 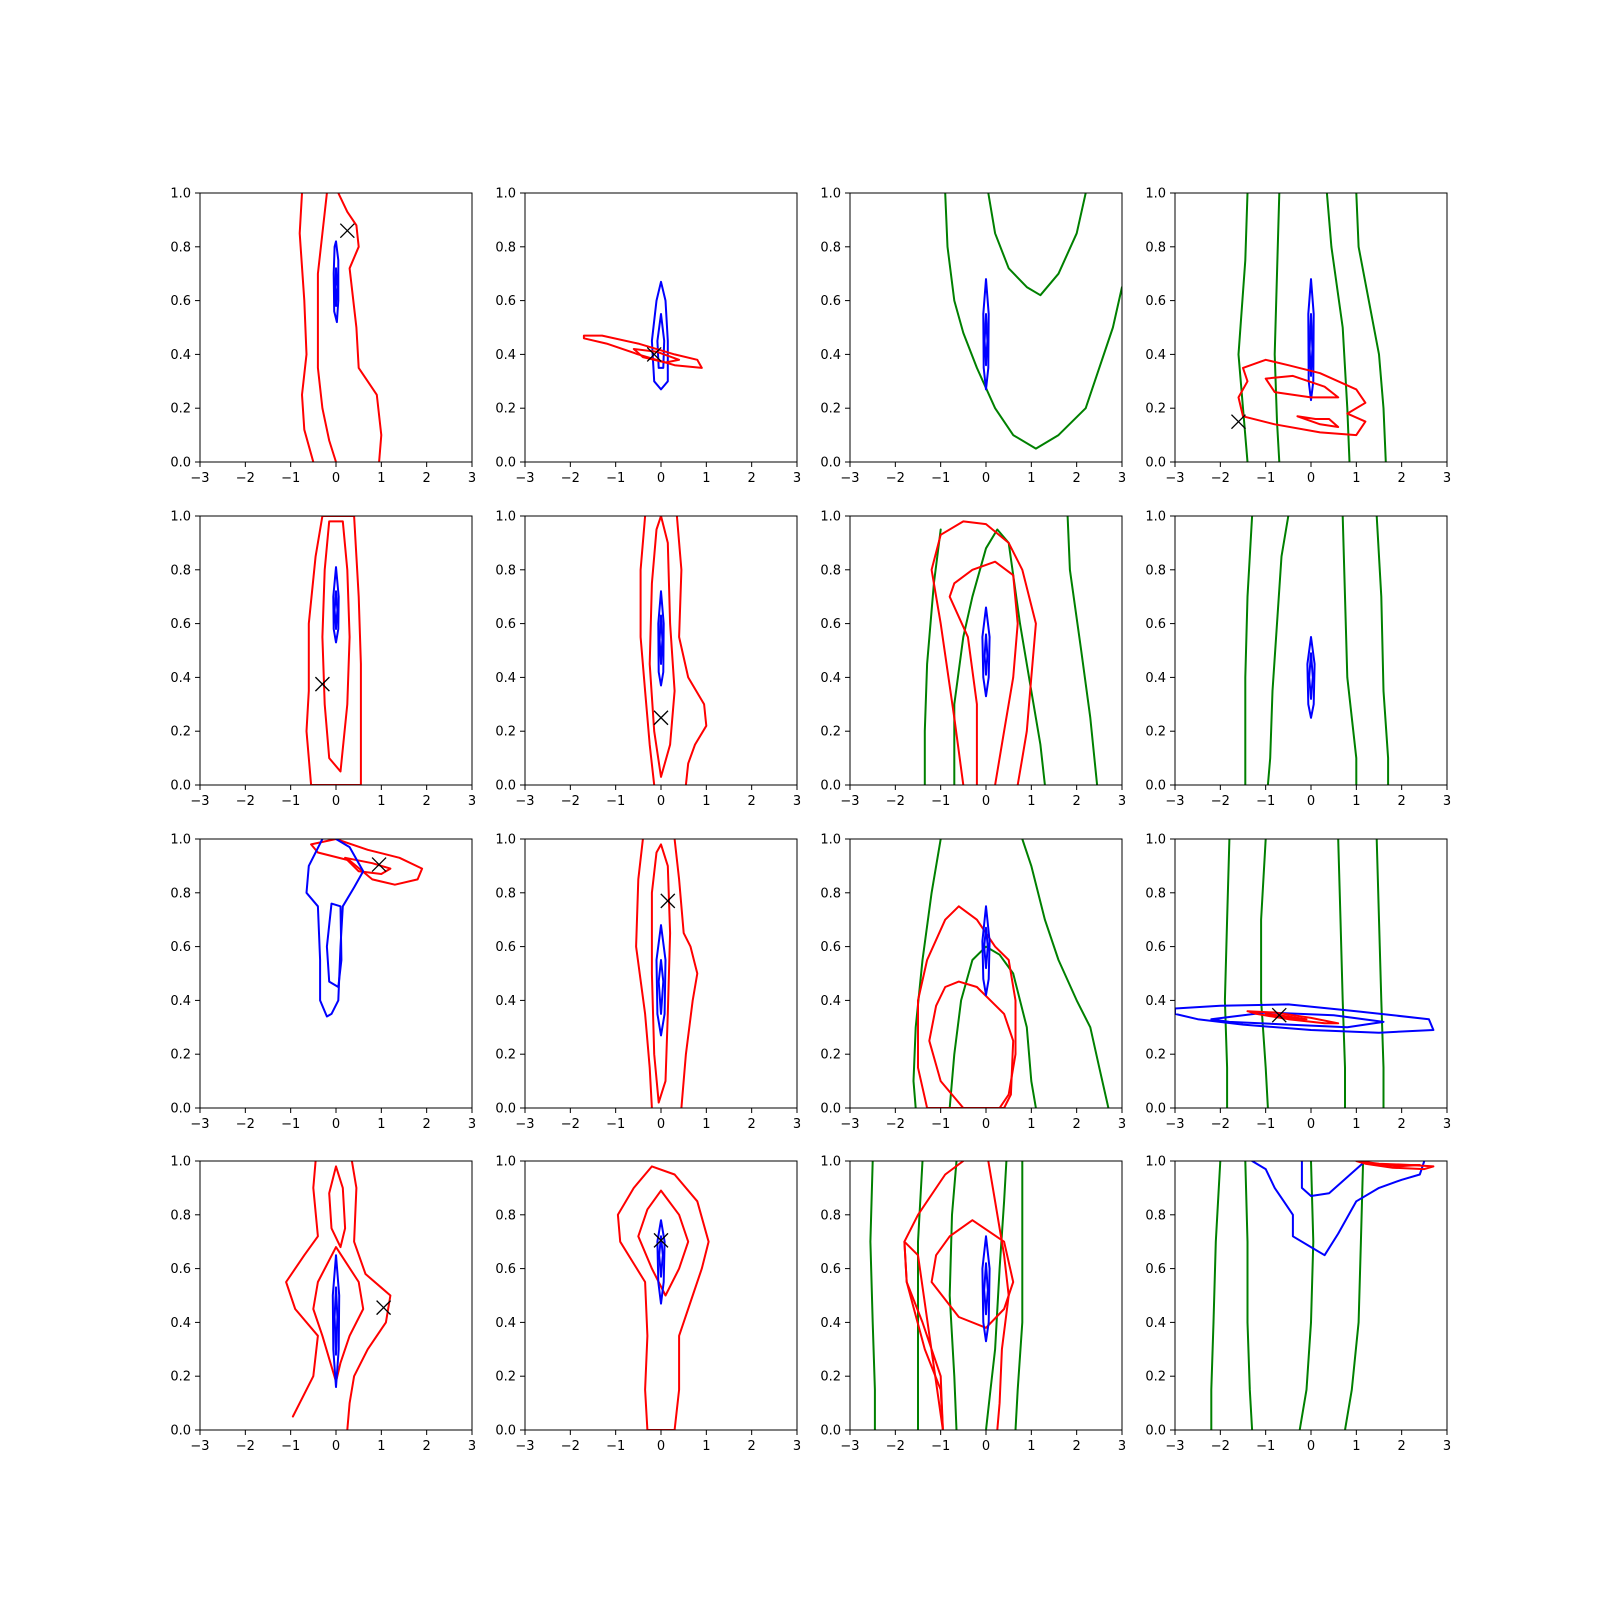 I want to click on subplot-4-4: −3 −2 −1 0 1 2 3 0.0 0.2 0.4 0.6 0.8 1.0, so click(x=1298, y=1305).